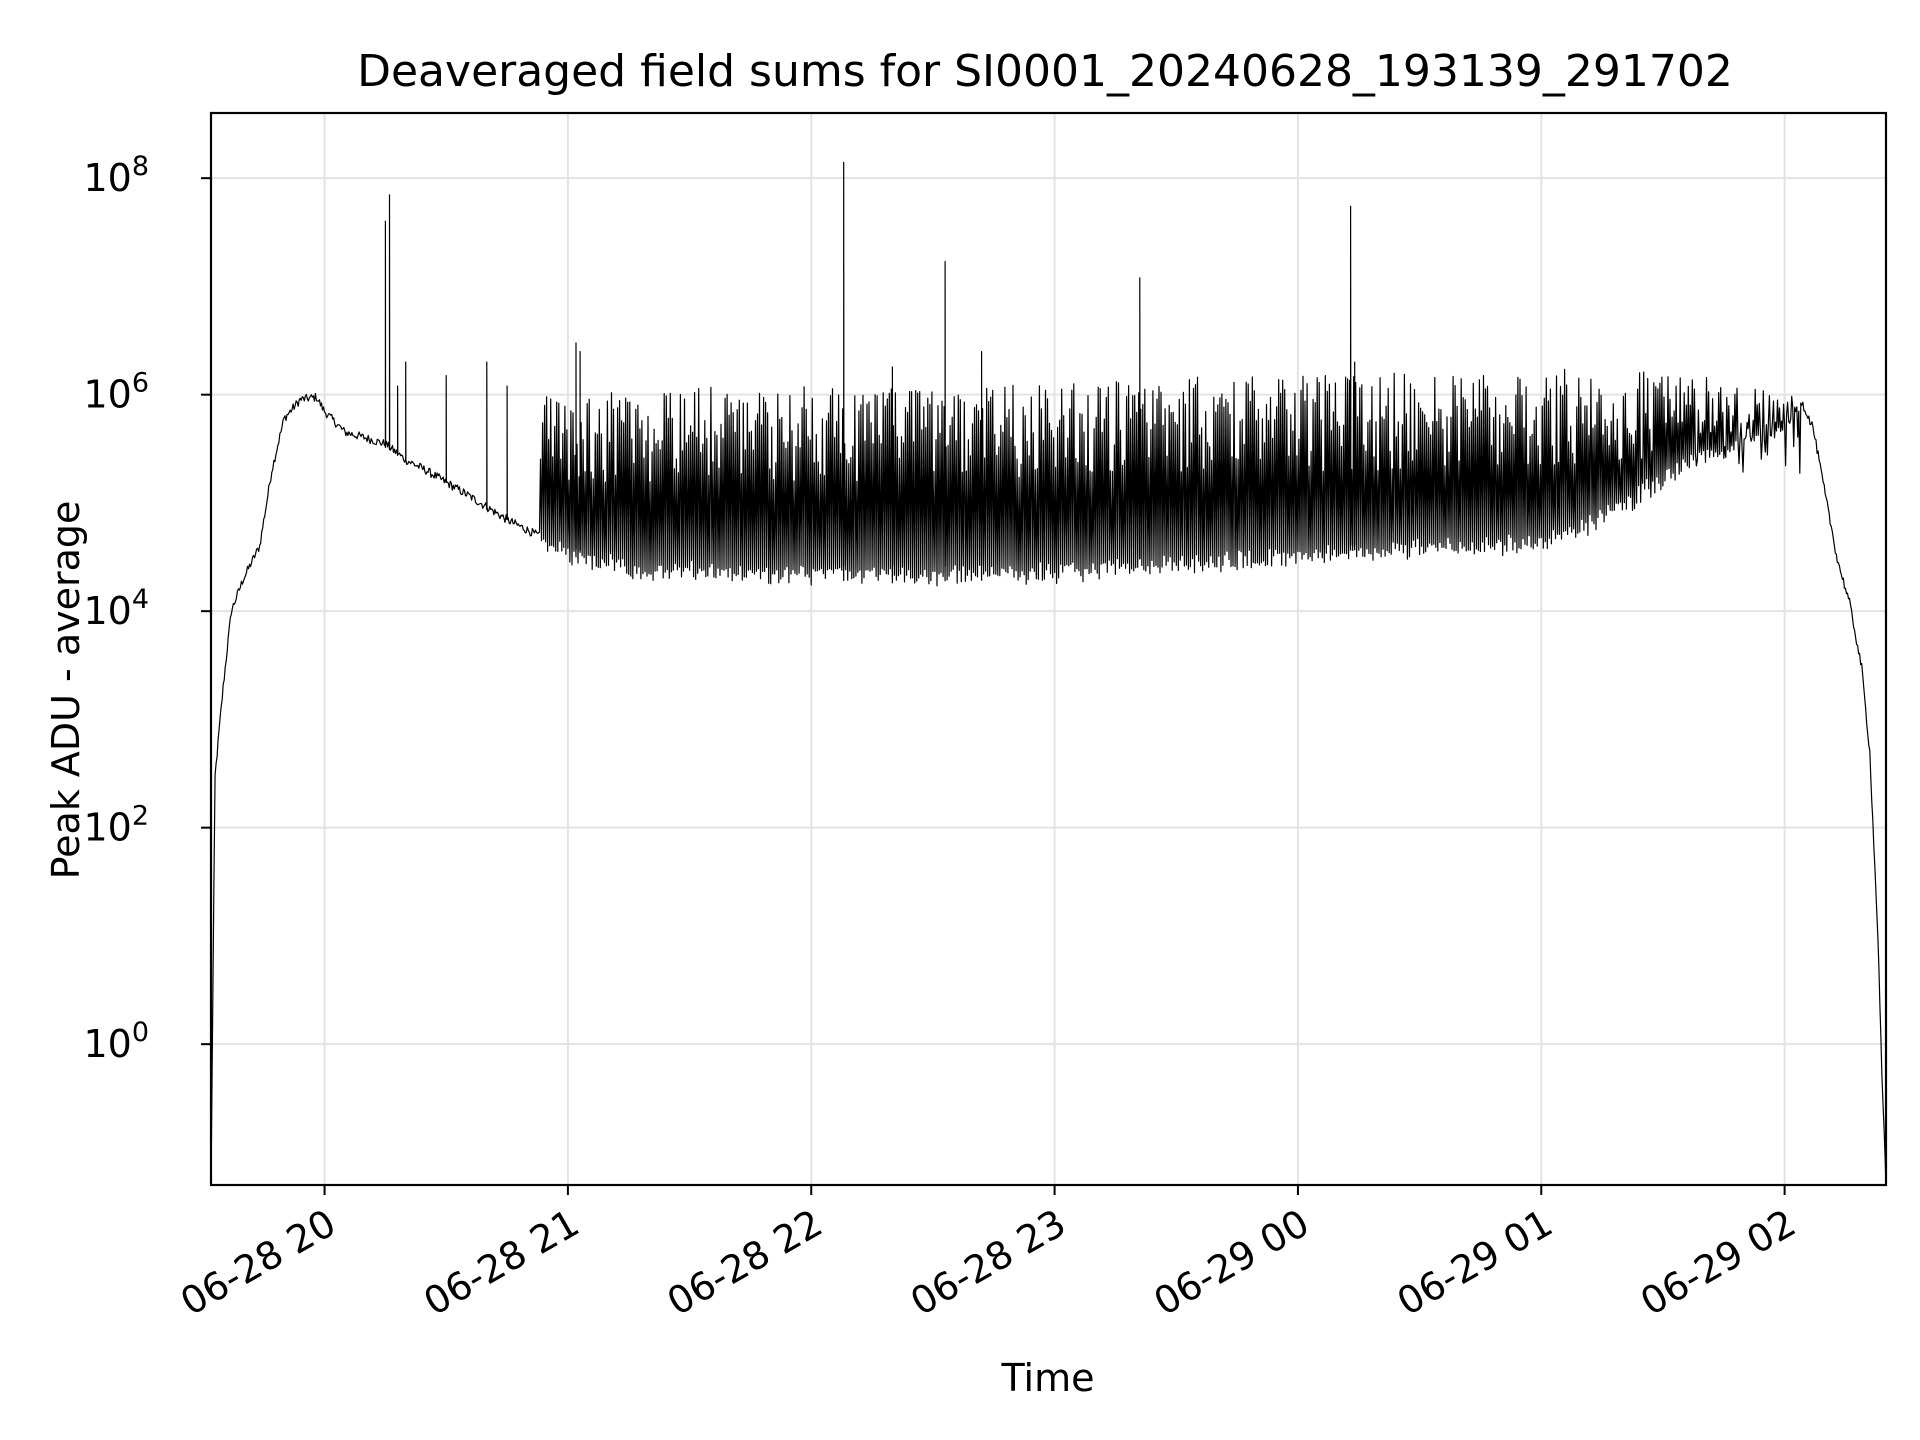 This screenshot has height=1440, width=1920. What do you see at coordinates (116, 825) in the screenshot?
I see `y-tick-label: 102` at bounding box center [116, 825].